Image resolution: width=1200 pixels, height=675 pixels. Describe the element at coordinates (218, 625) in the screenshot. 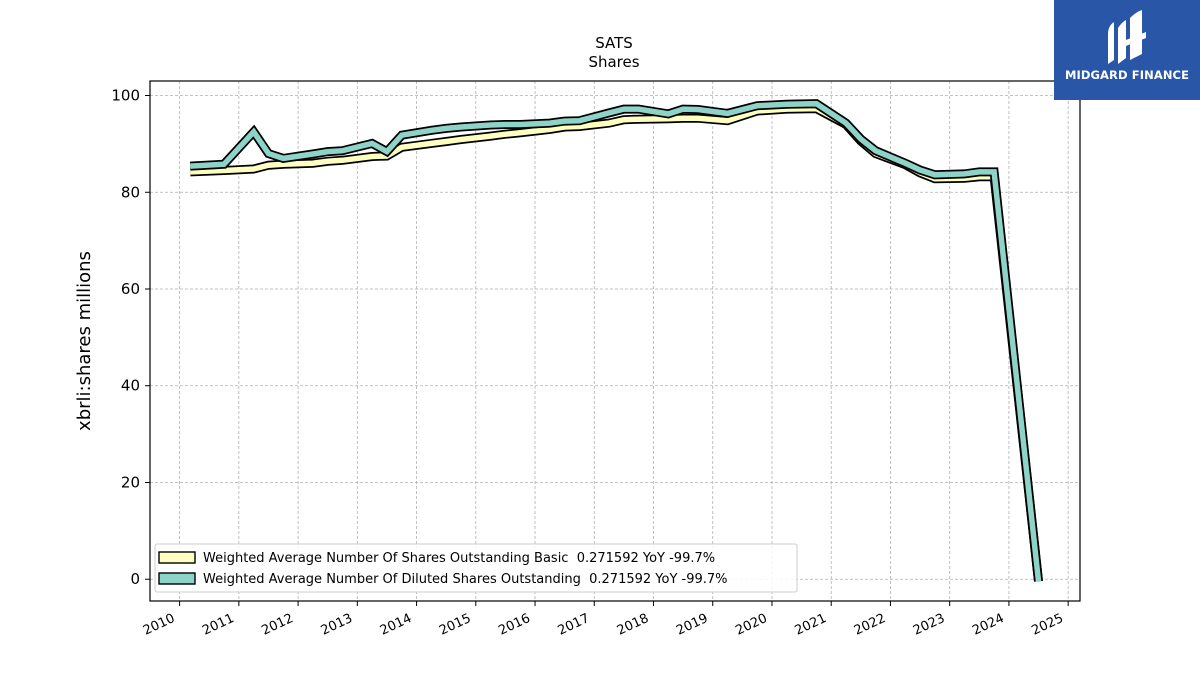

I see `x-tick-label: 2011` at that location.